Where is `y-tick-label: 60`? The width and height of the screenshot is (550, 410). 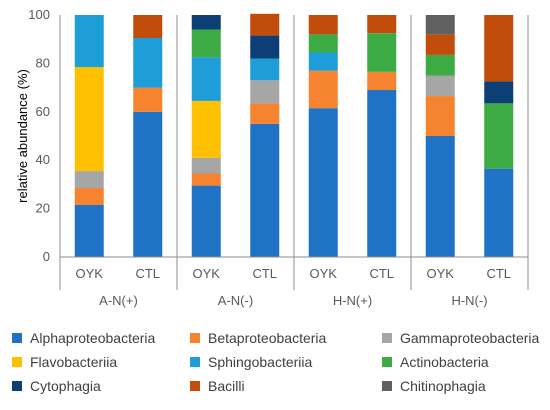 y-tick-label: 60 is located at coordinates (43, 111).